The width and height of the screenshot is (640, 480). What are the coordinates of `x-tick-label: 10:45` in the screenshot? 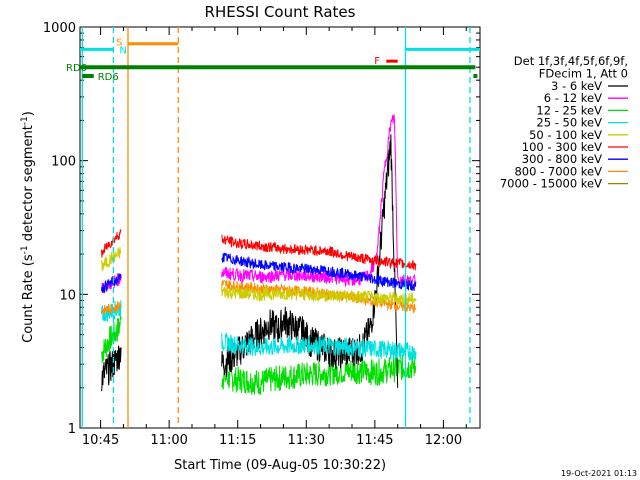 It's located at (100, 440).